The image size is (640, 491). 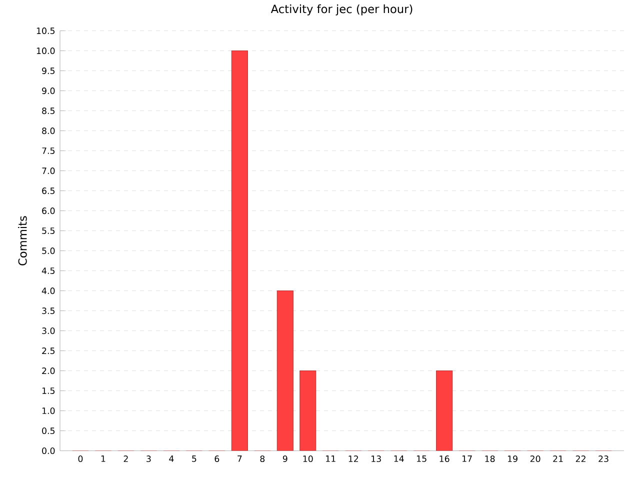 I want to click on y-tick-label: 2.0, so click(x=48, y=371).